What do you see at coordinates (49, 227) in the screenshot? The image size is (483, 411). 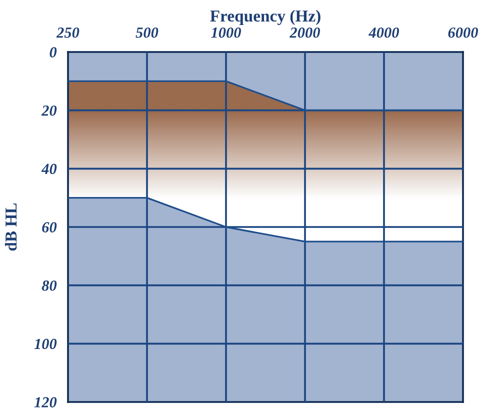 I see `y-tick-label: 60` at bounding box center [49, 227].